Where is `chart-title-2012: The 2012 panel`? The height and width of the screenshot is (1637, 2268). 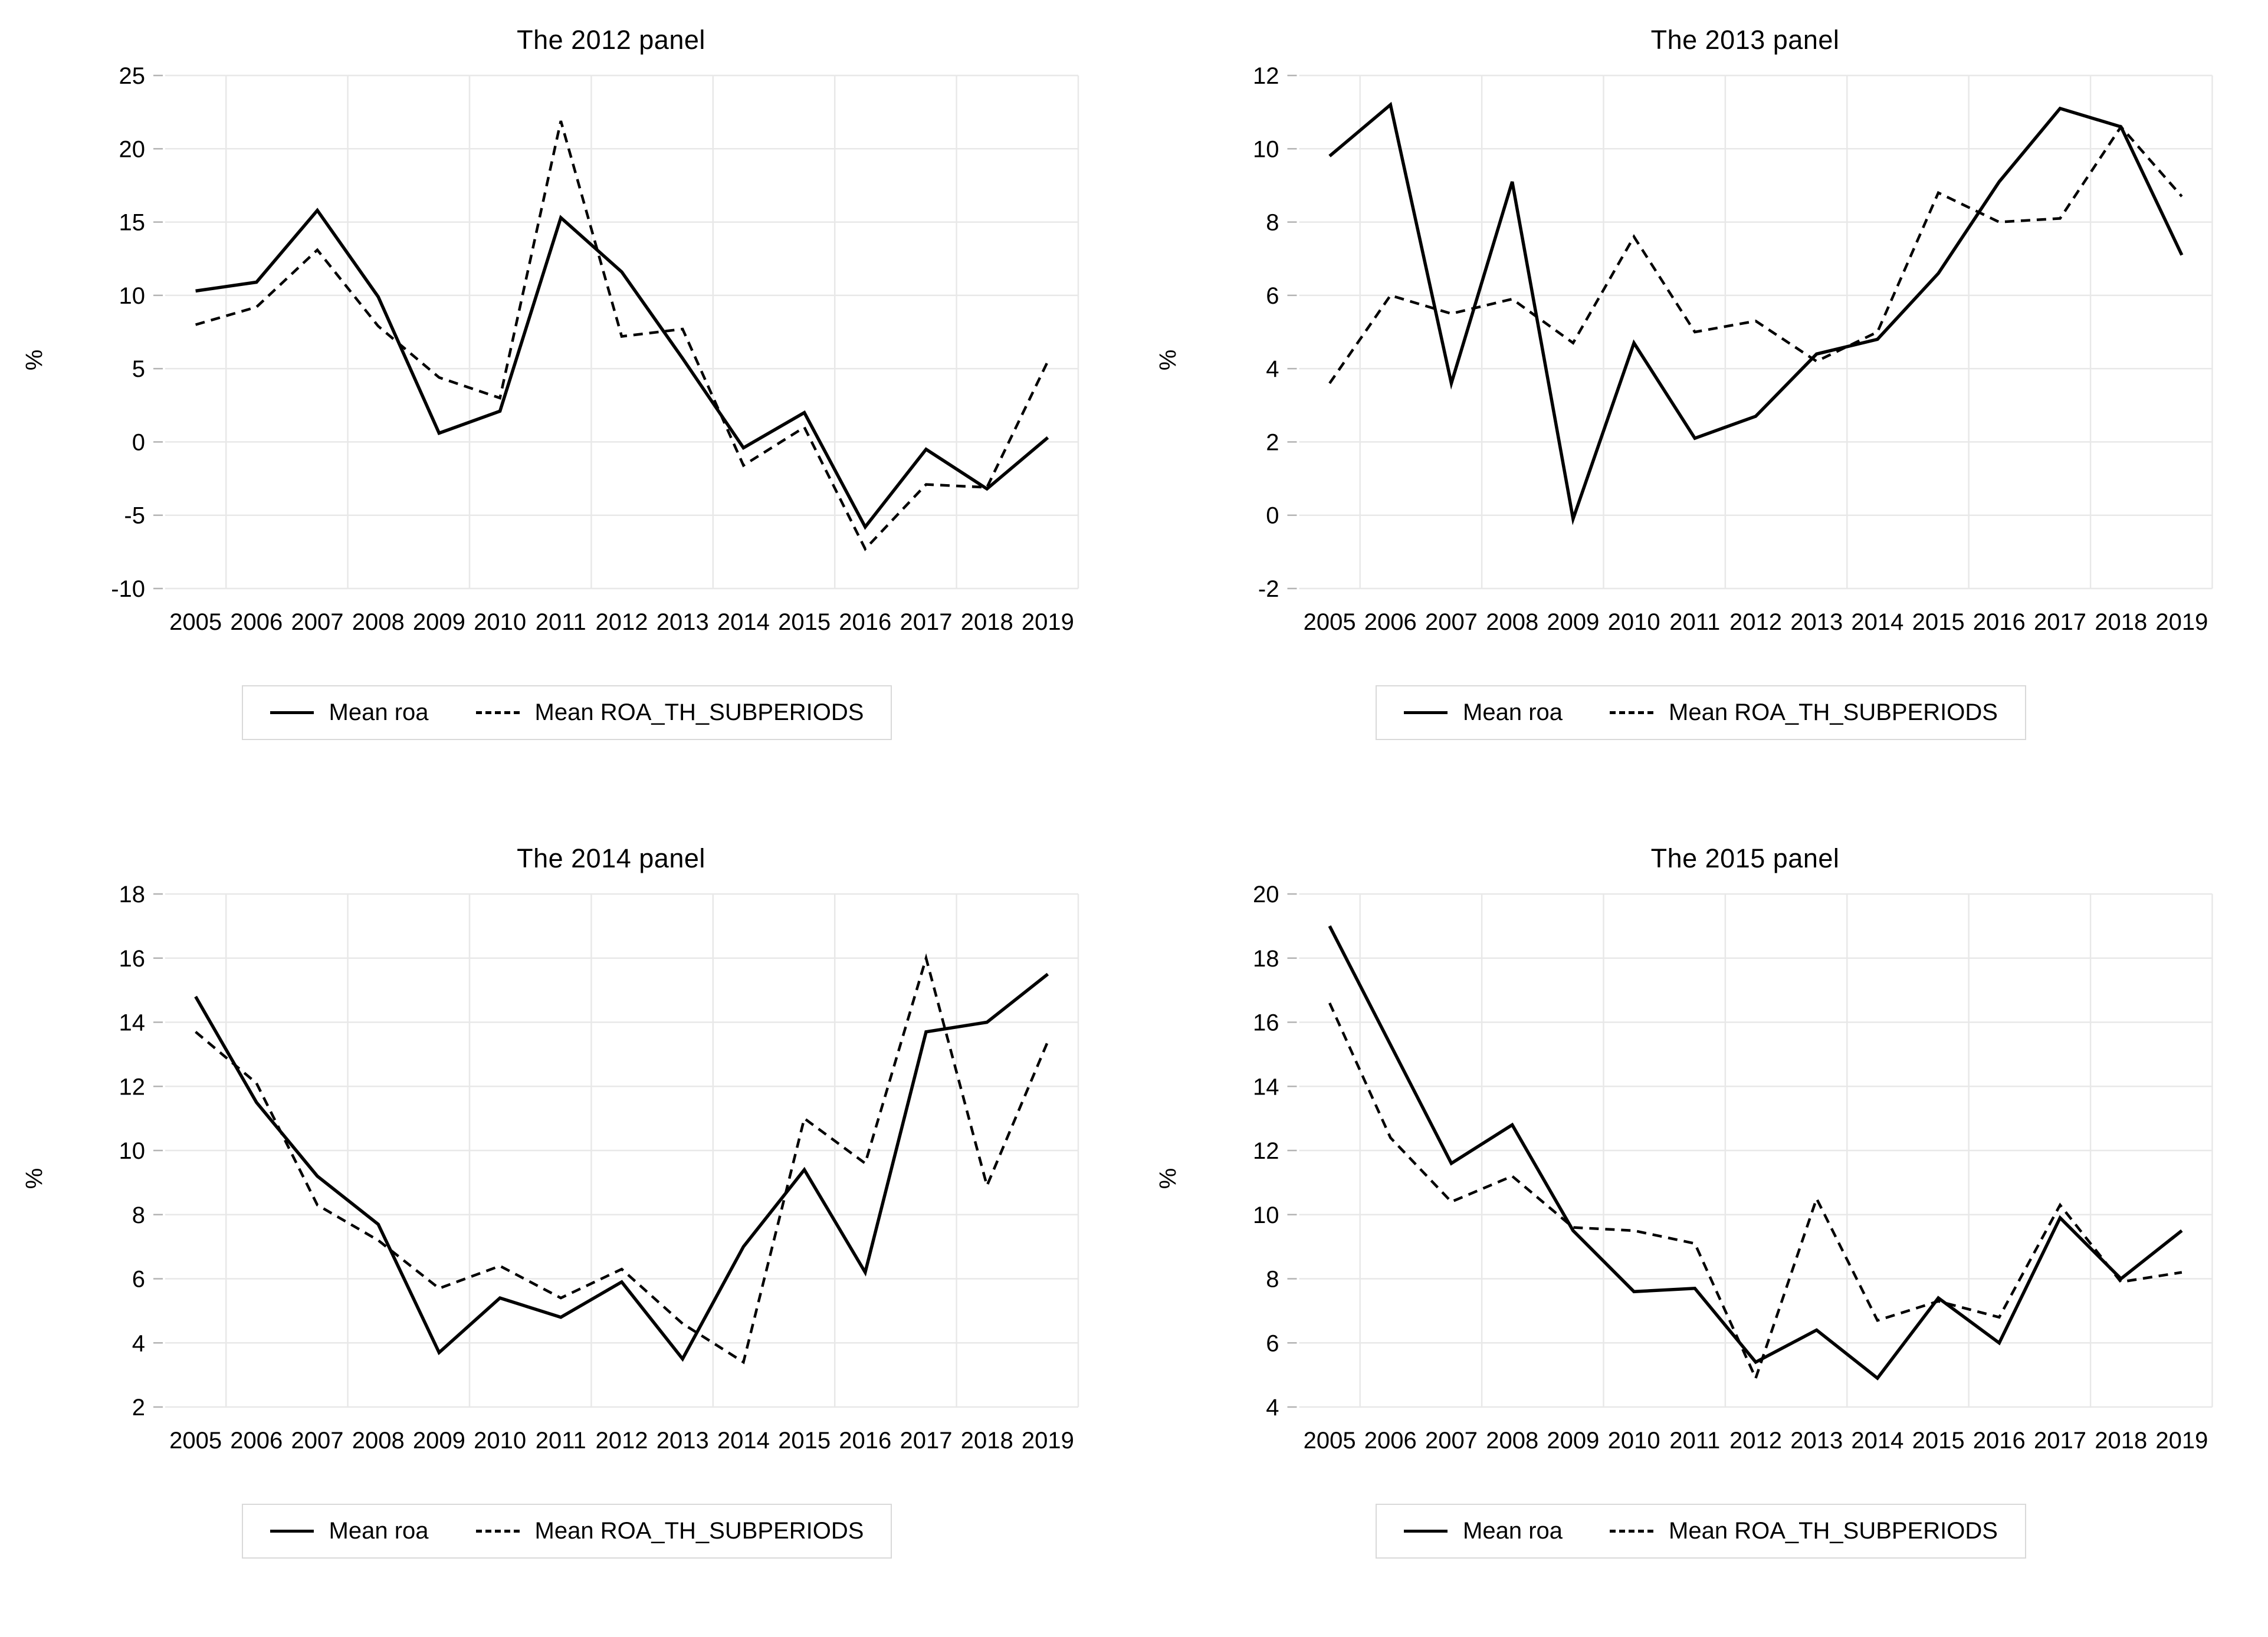 chart-title-2012: The 2012 panel is located at coordinates (611, 40).